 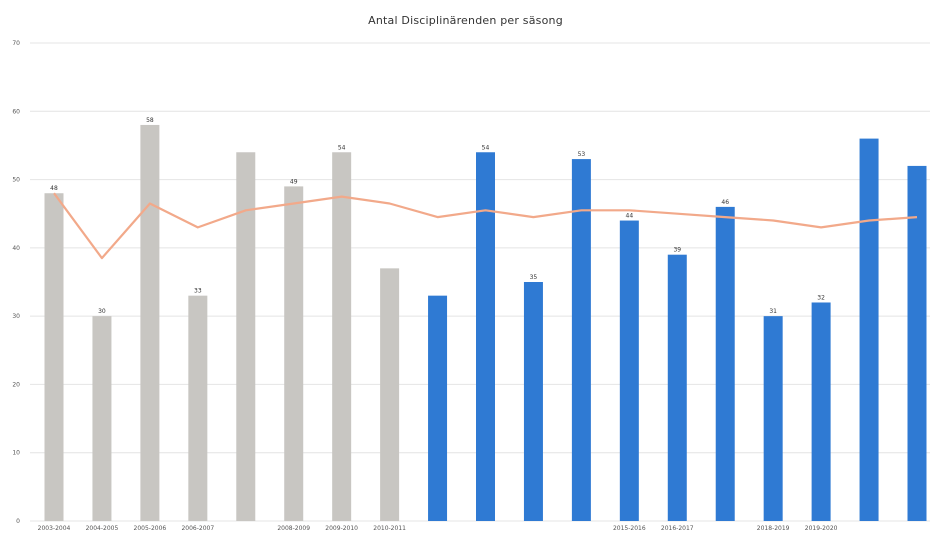 I want to click on y-tick-label: 10, so click(x=16, y=453).